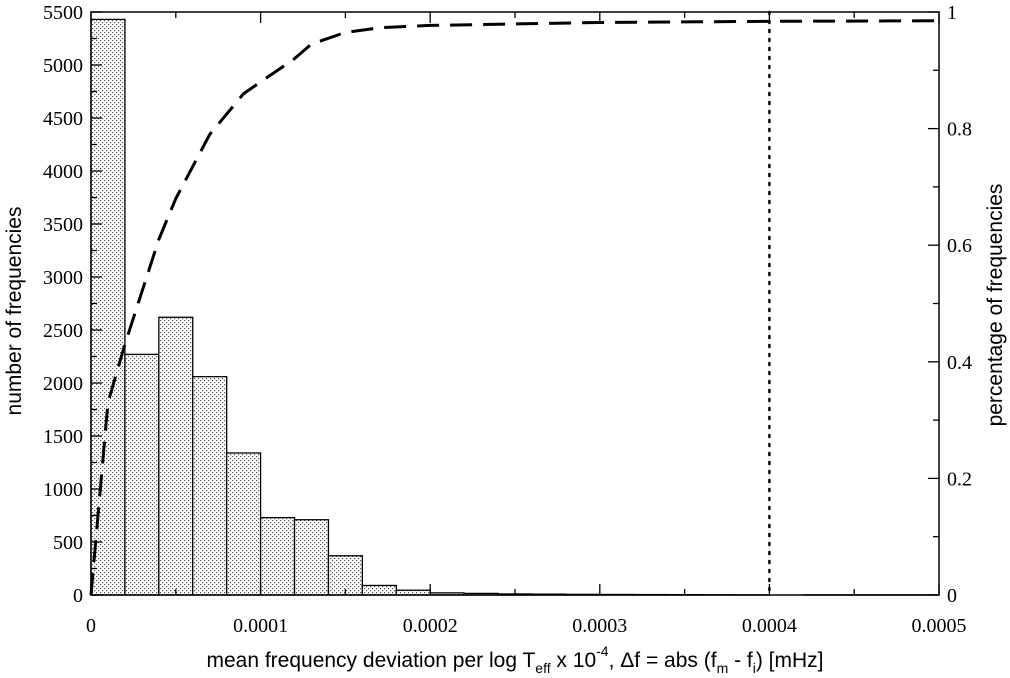 This screenshot has height=678, width=1010. What do you see at coordinates (740, 660) in the screenshot?
I see `x-axis-title-part-4: - f` at bounding box center [740, 660].